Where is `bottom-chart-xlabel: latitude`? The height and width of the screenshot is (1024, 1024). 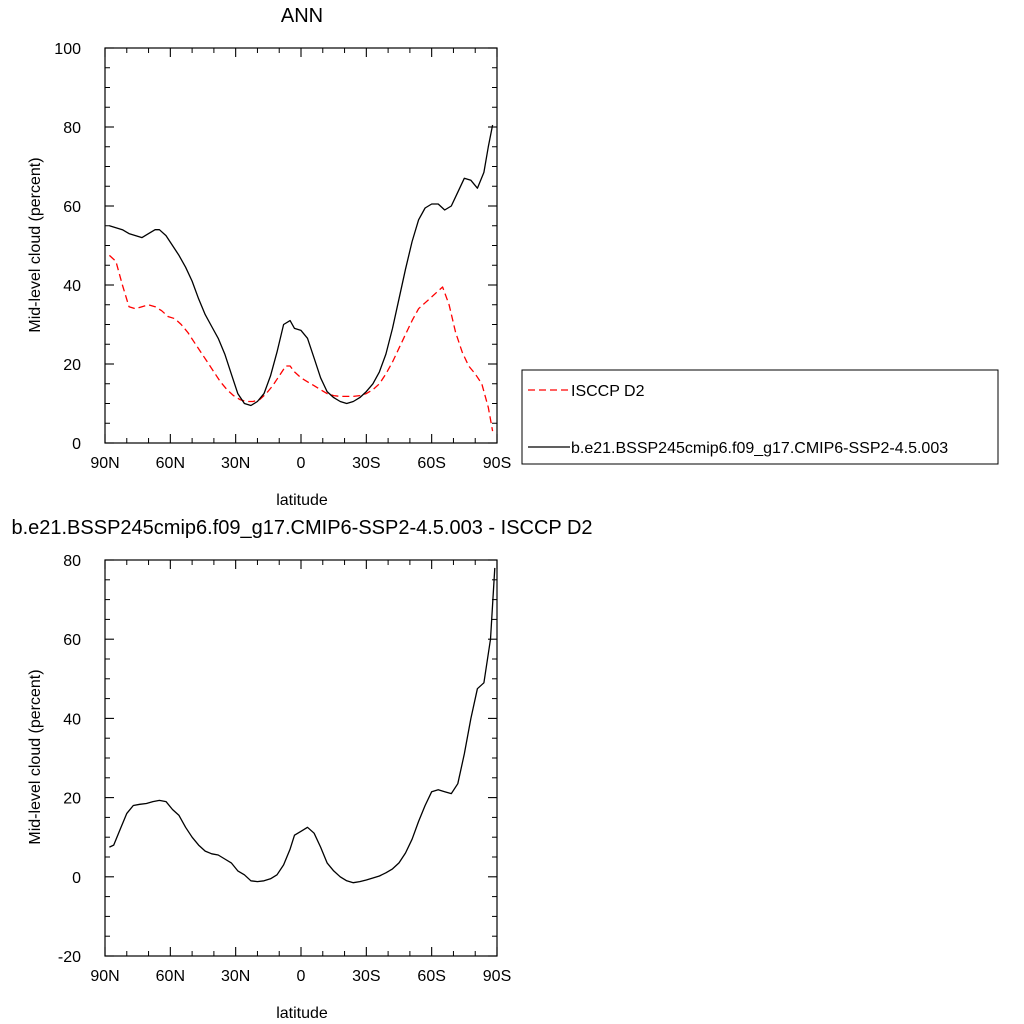 bottom-chart-xlabel: latitude is located at coordinates (302, 1013).